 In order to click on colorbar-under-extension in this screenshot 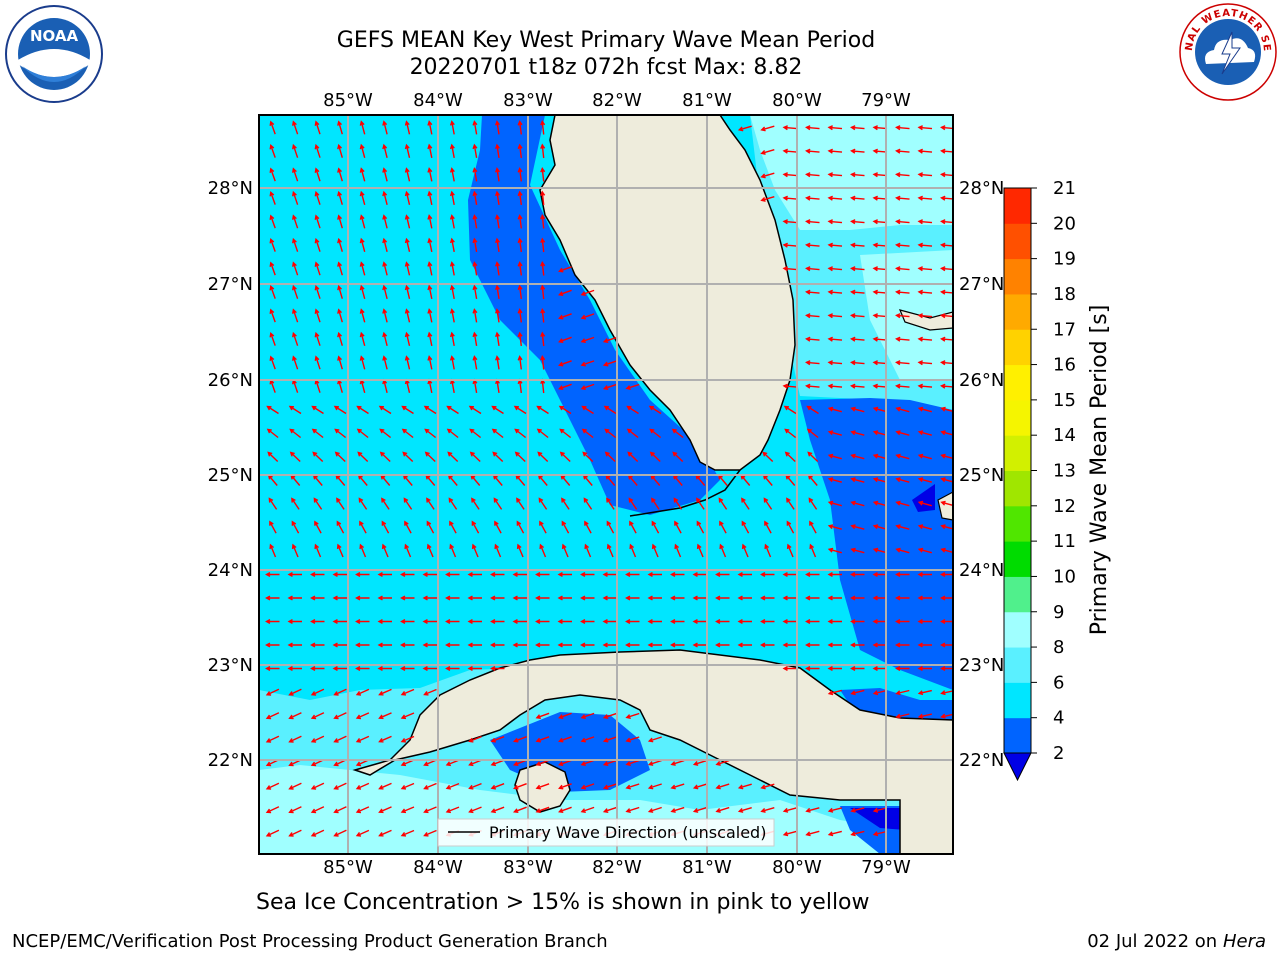, I will do `click(1017, 767)`.